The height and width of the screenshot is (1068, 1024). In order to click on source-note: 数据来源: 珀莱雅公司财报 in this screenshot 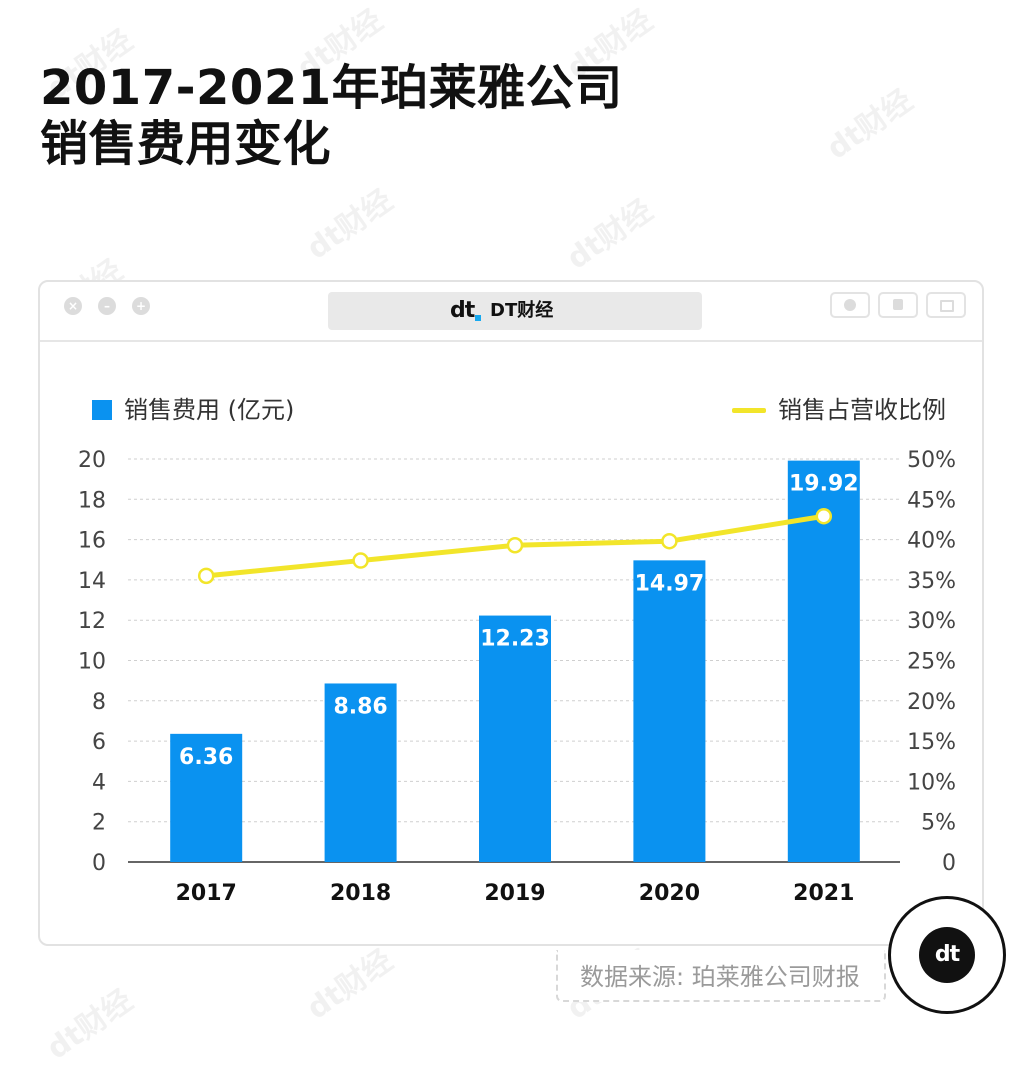, I will do `click(720, 977)`.